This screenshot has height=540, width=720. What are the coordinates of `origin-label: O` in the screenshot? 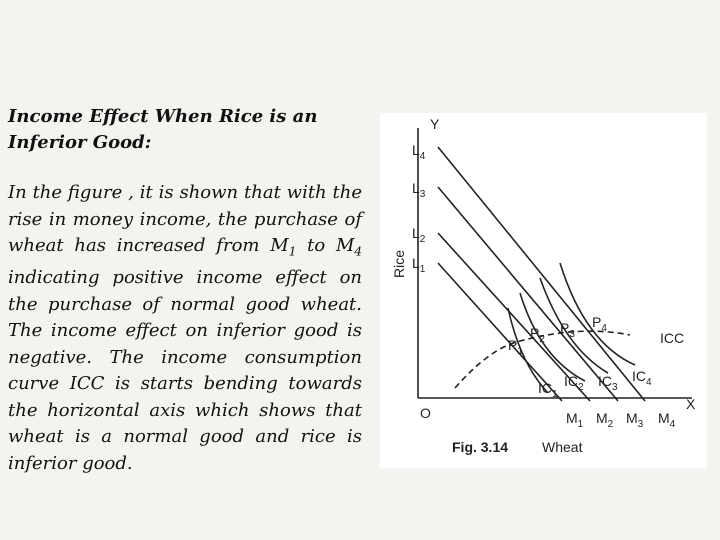 It's located at (425, 413).